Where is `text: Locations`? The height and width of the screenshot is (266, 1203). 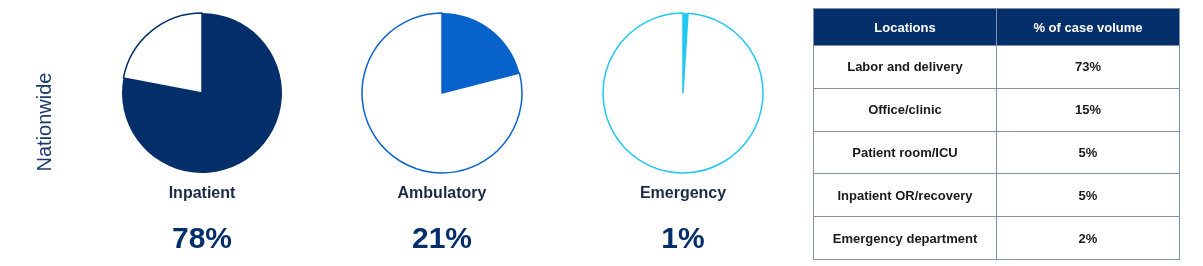 text: Locations is located at coordinates (905, 27).